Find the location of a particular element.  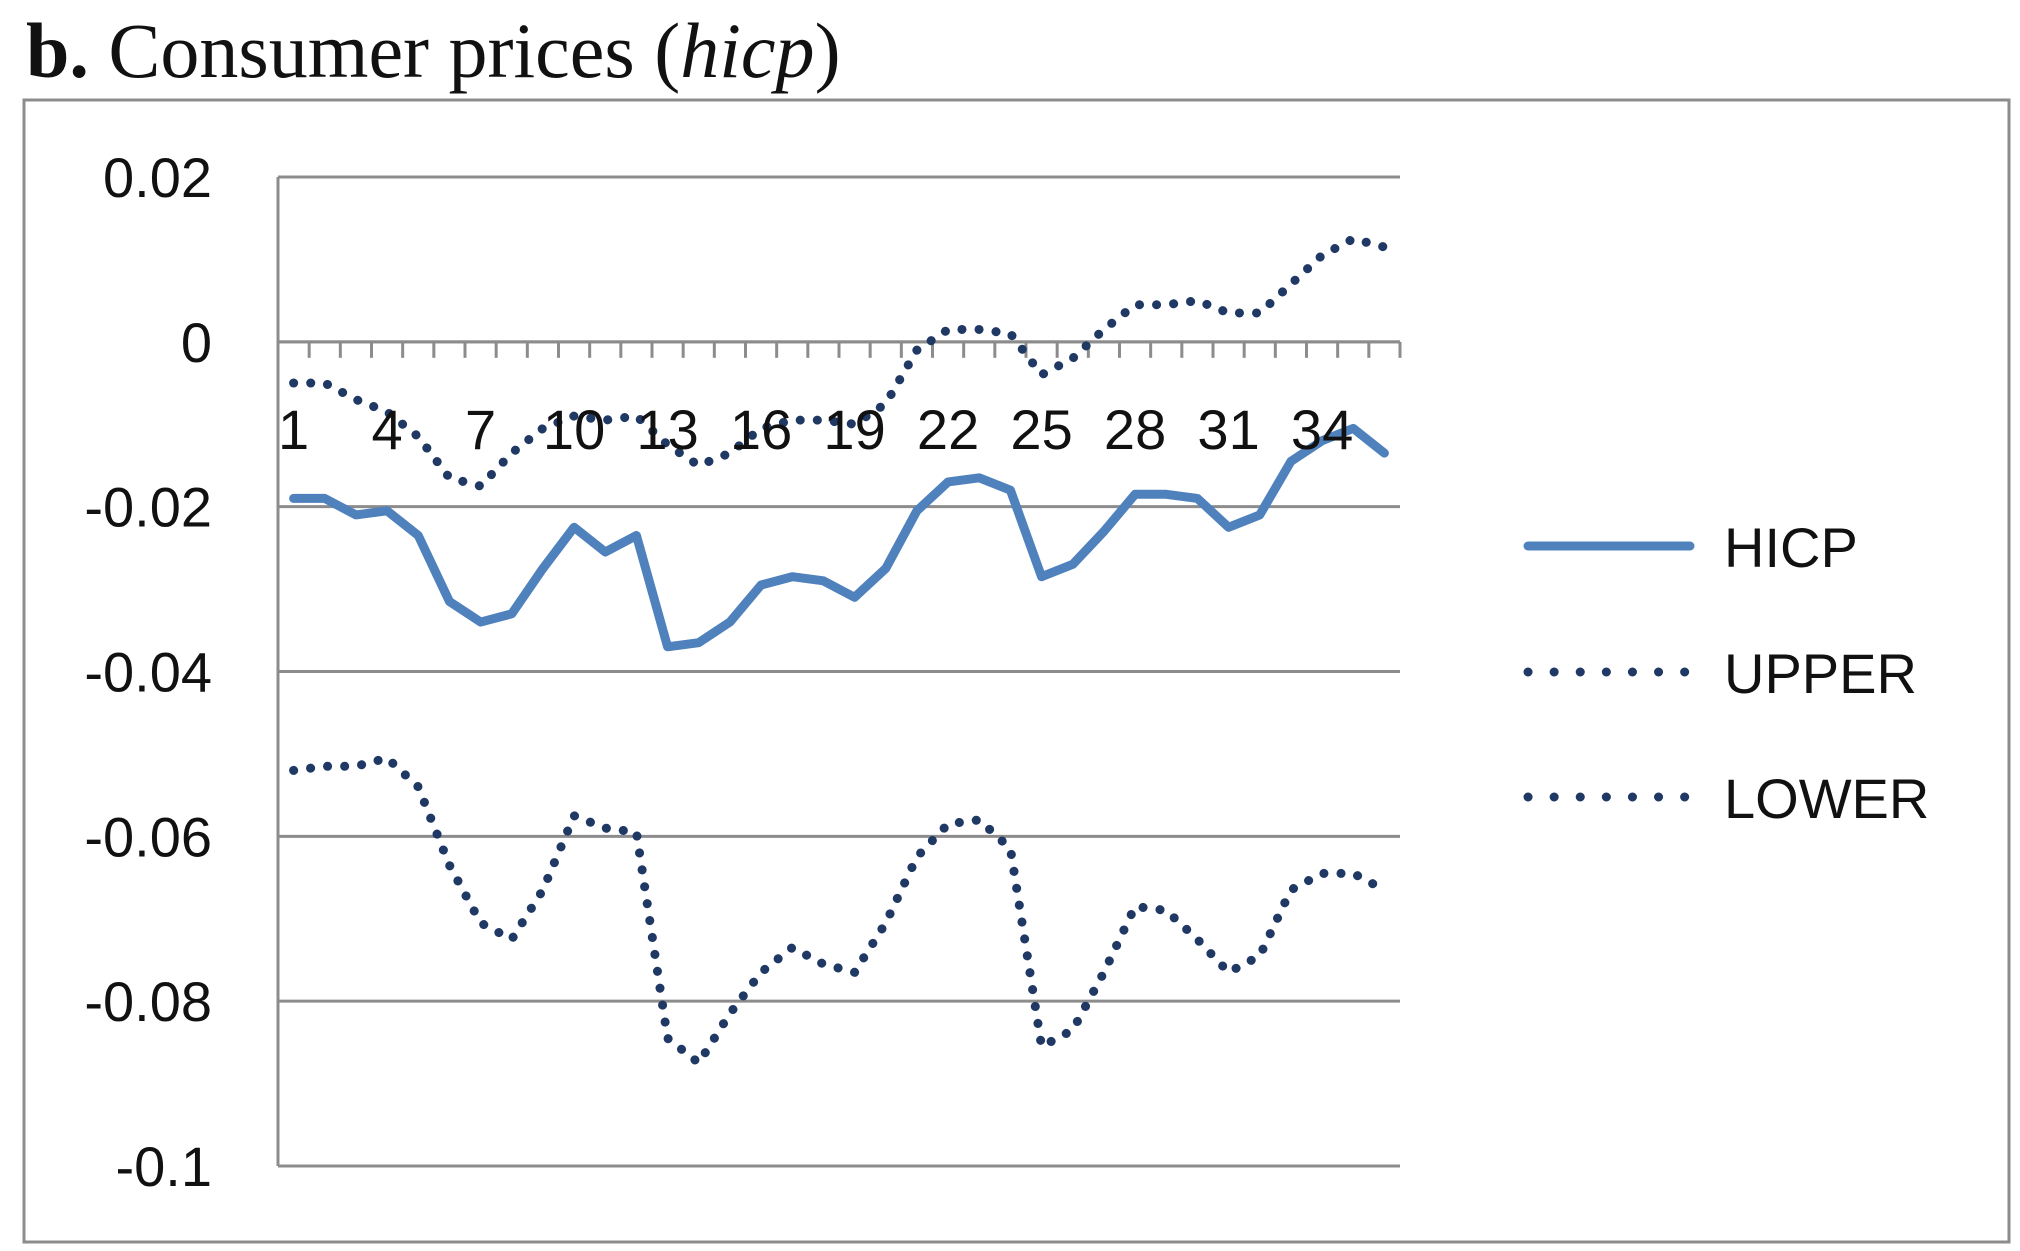

y-tick-label: 0.02 is located at coordinates (157, 177).